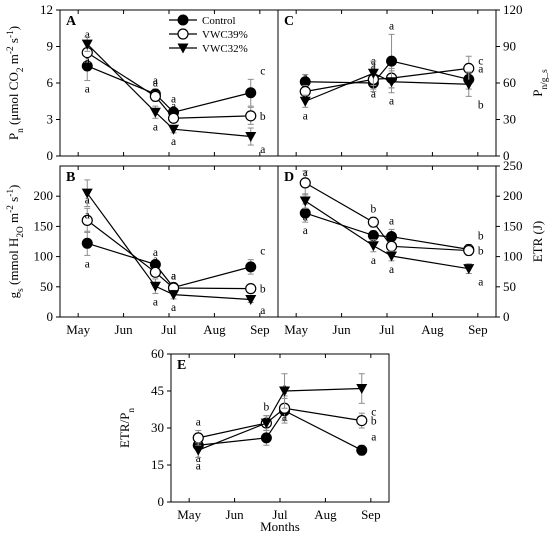 This screenshot has width=550, height=537. Describe the element at coordinates (509, 46) in the screenshot. I see `y-tick-label: 90` at that location.